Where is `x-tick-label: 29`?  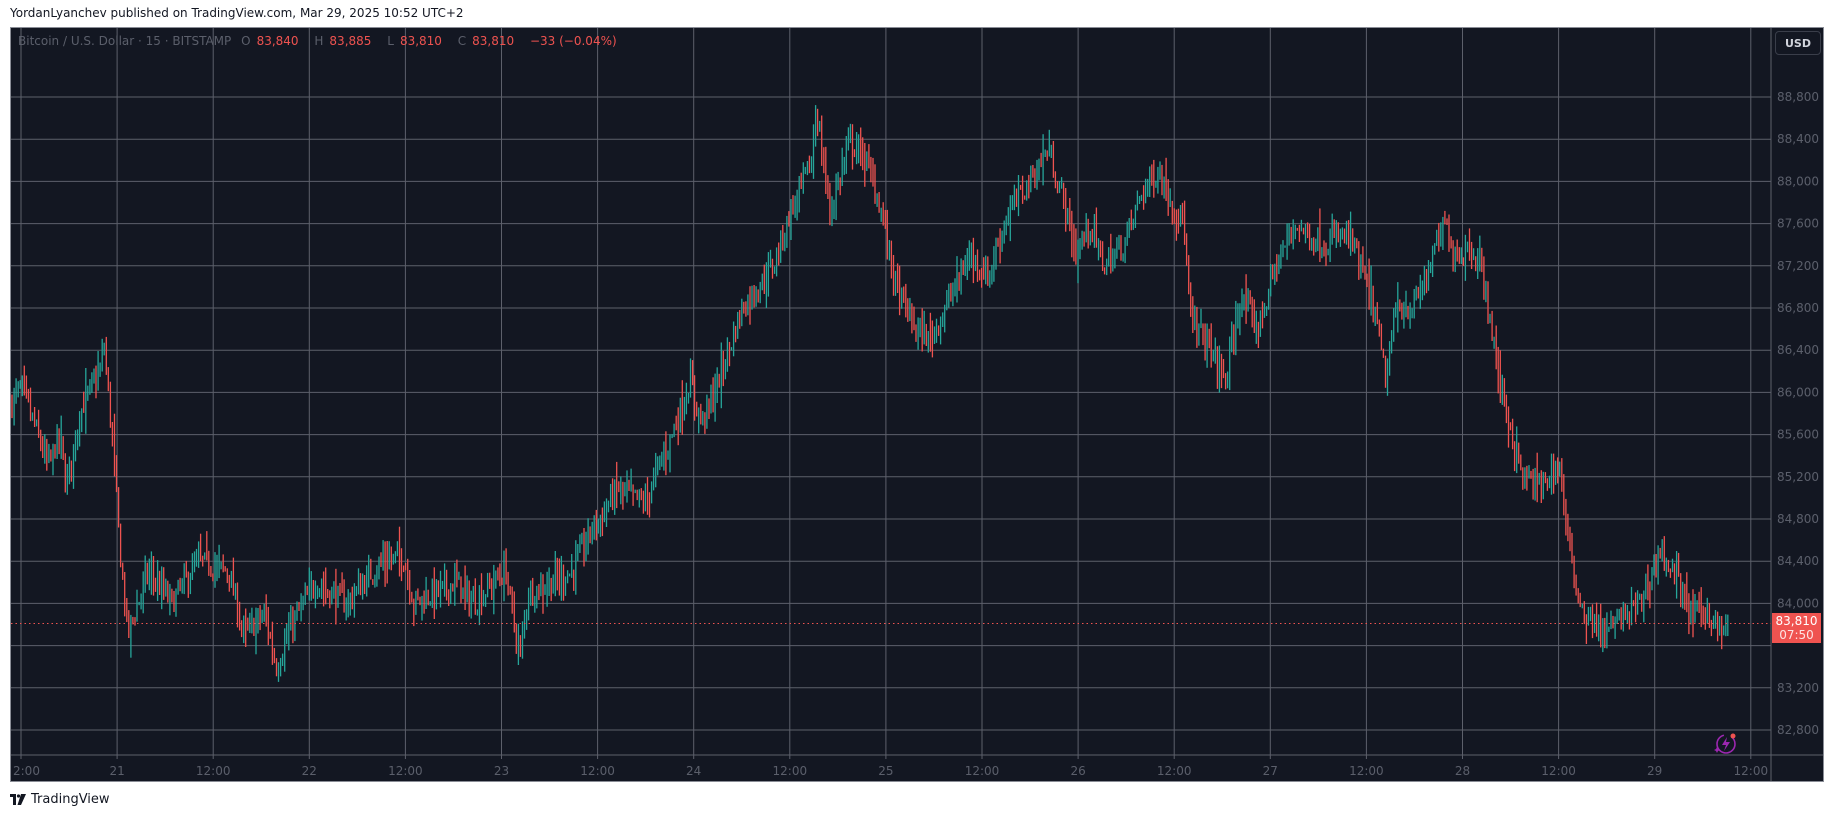 x-tick-label: 29 is located at coordinates (1654, 771).